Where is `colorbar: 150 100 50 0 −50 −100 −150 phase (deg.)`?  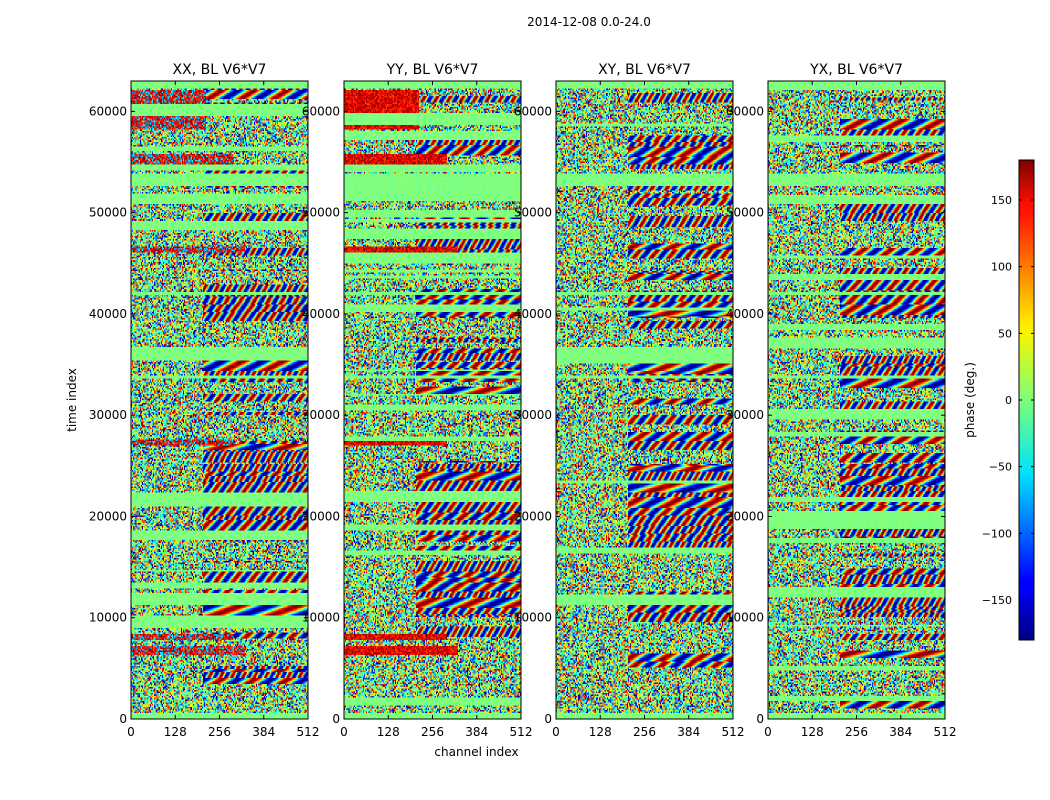
colorbar: 150 100 50 0 −50 −100 −150 phase (deg.) is located at coordinates (999, 400).